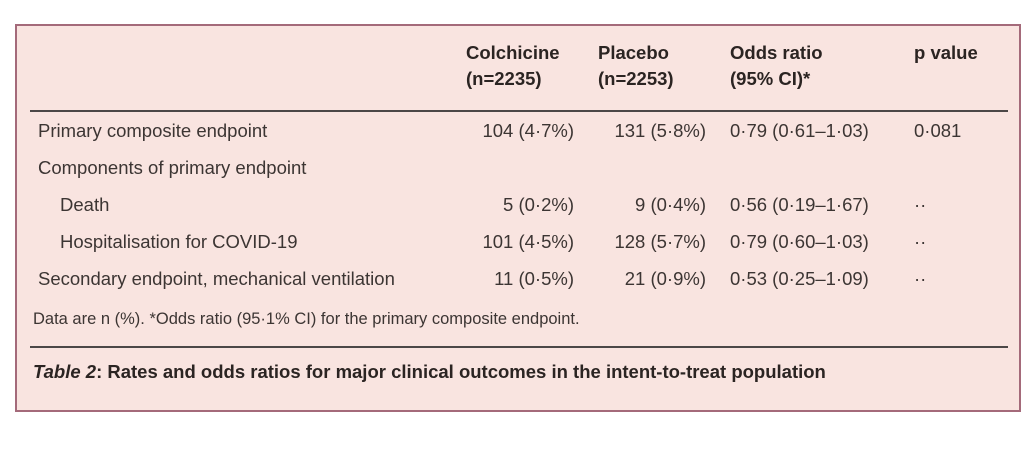 The height and width of the screenshot is (451, 1026). What do you see at coordinates (528, 130) in the screenshot?
I see `cell-colchicine: 104 (4·7%)` at bounding box center [528, 130].